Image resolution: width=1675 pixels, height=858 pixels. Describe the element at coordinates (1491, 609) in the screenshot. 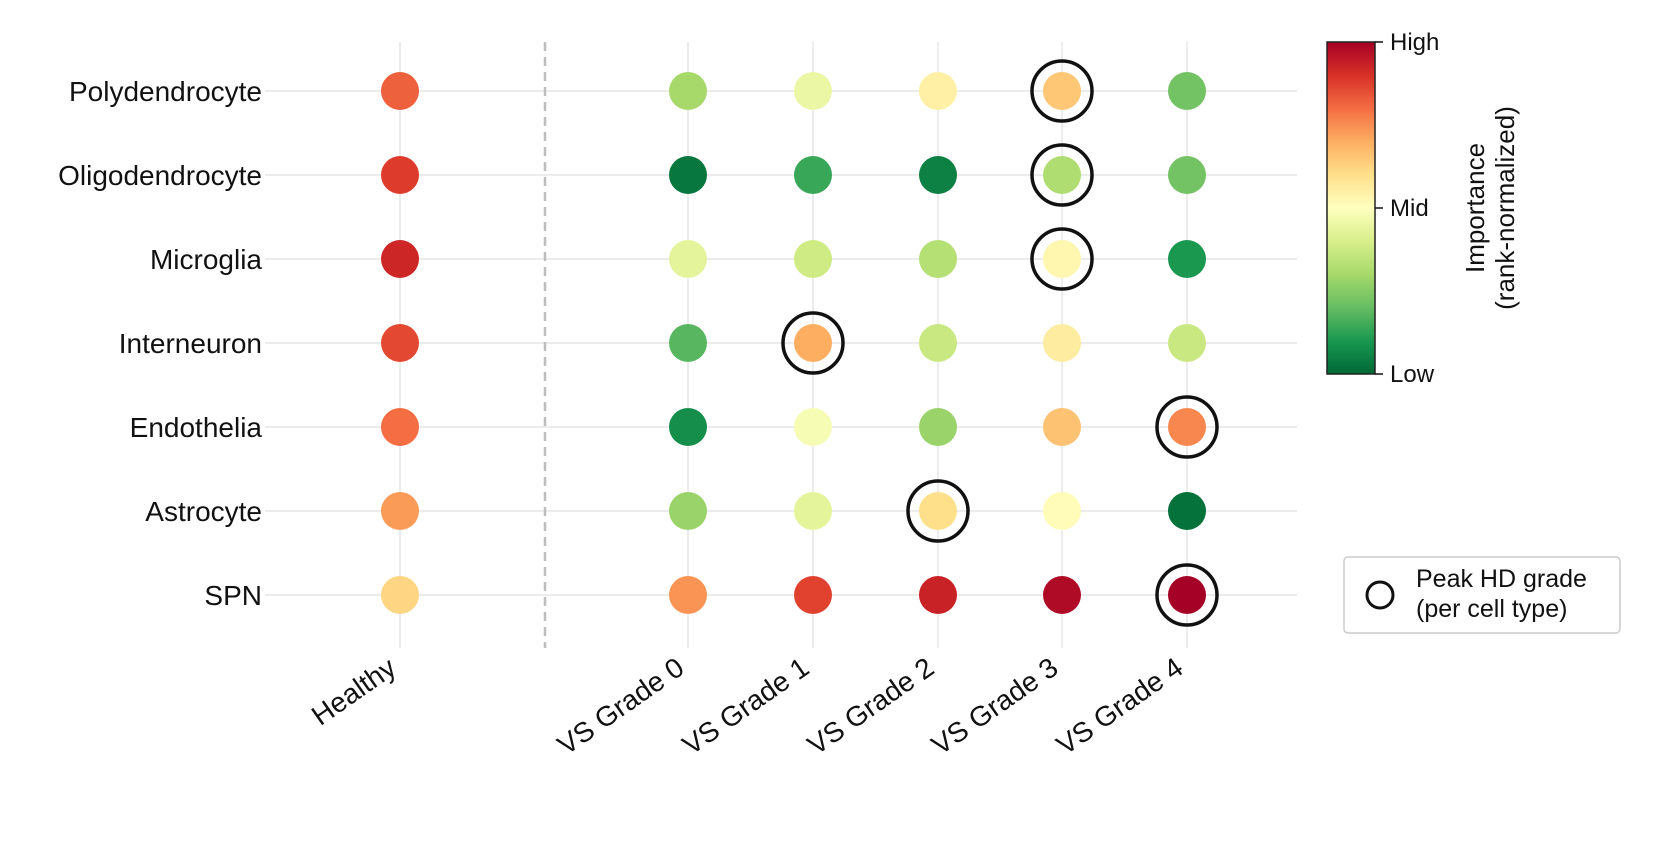

I see `legend-label-line2: (per cell type)` at that location.